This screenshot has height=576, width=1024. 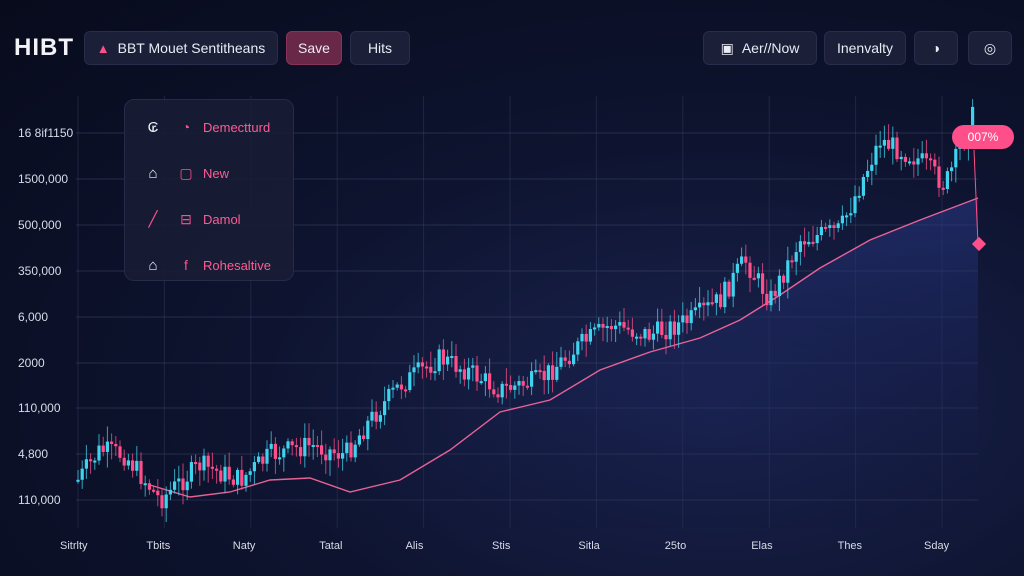 I want to click on mode-button-label: Aer//Now, so click(x=770, y=48).